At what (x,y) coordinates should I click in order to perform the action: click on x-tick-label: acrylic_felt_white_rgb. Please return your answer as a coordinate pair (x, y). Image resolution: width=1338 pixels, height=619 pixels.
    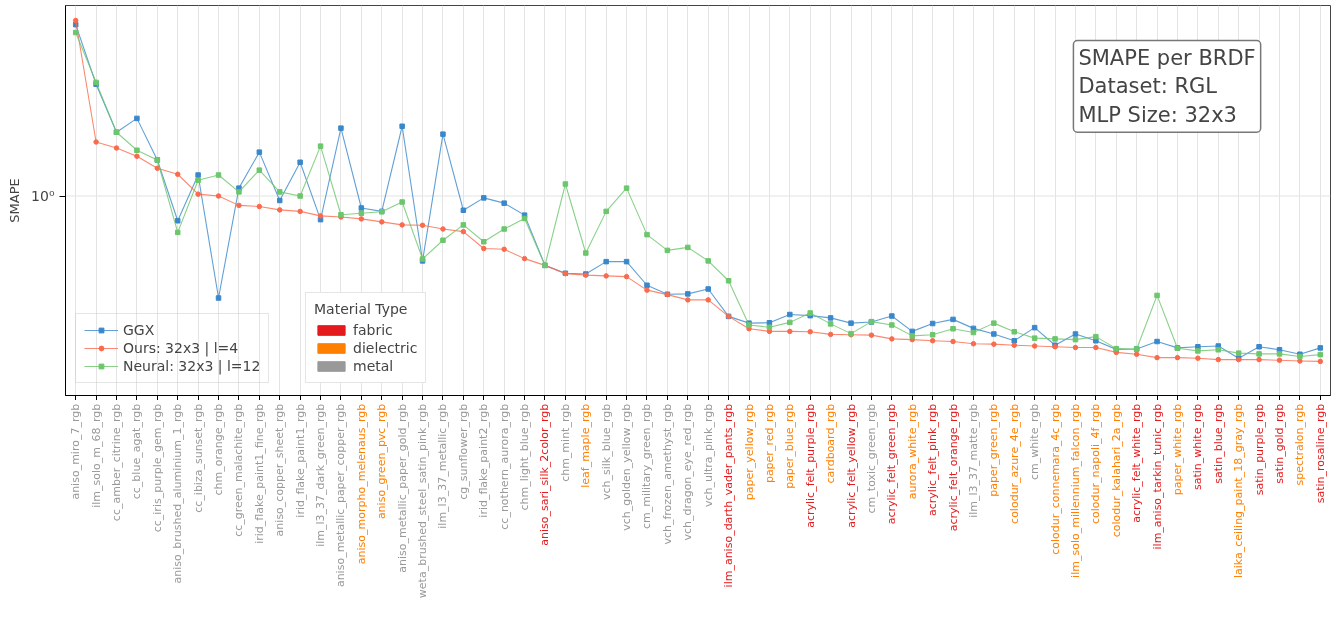
    Looking at the image, I should click on (1137, 463).